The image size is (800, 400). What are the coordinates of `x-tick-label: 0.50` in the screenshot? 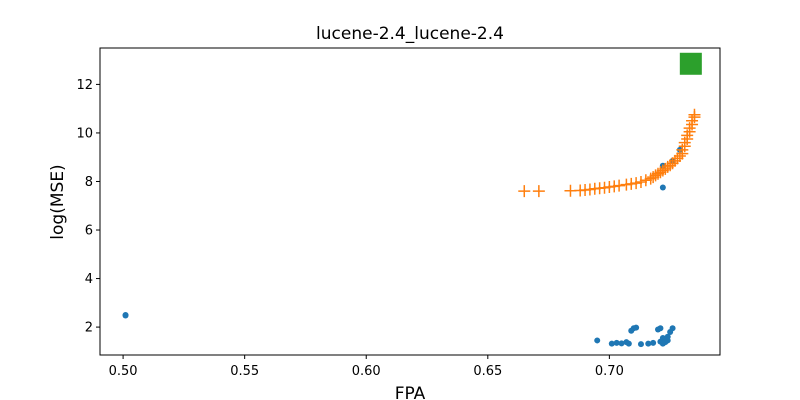 It's located at (123, 371).